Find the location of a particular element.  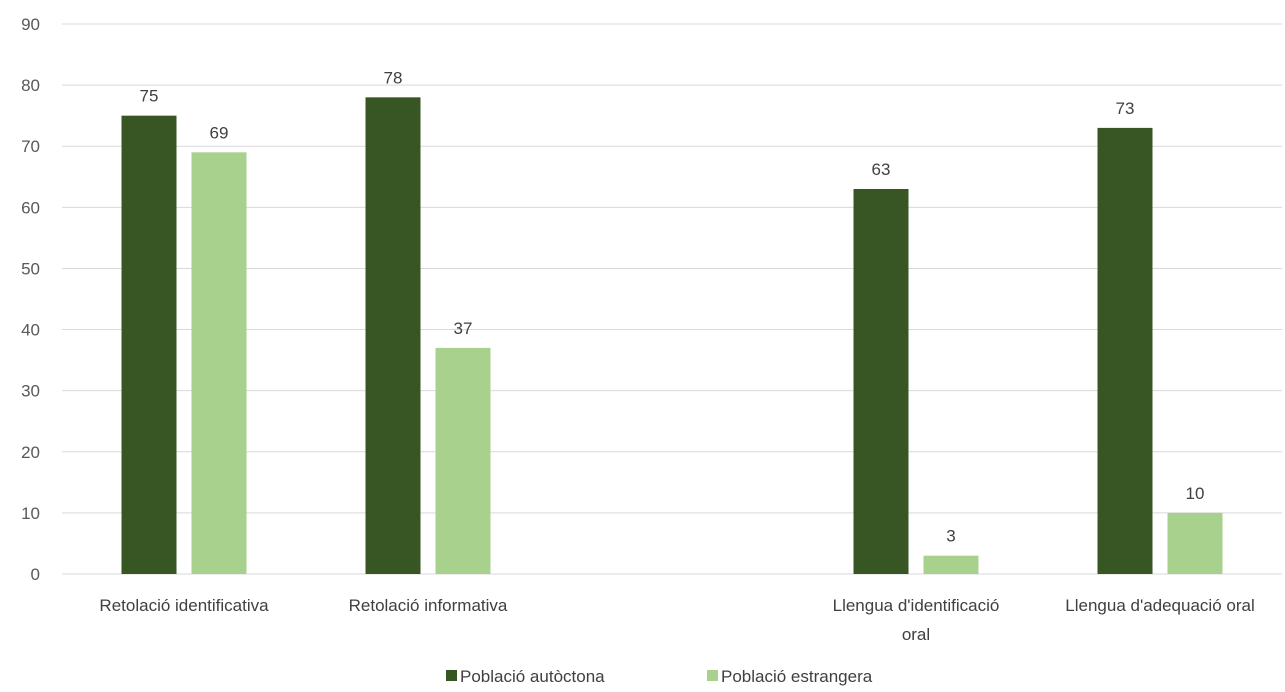

y-axis-ticks: 0 10 20 30 40 50 60 70 80 90 is located at coordinates (30, 299).